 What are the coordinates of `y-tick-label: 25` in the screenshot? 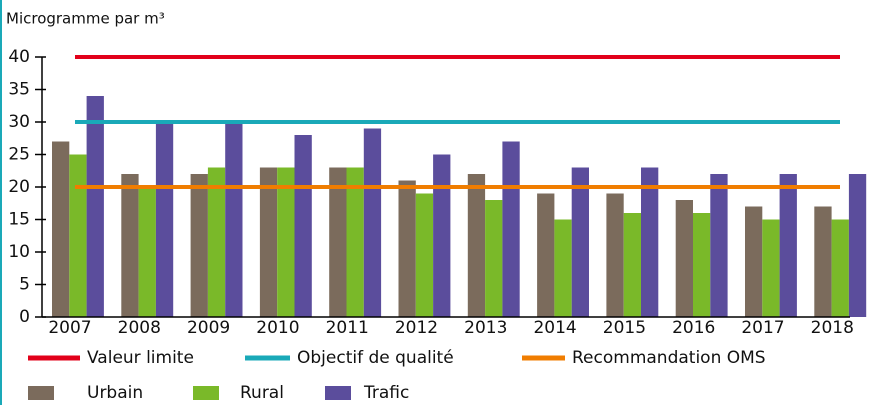 It's located at (19, 155).